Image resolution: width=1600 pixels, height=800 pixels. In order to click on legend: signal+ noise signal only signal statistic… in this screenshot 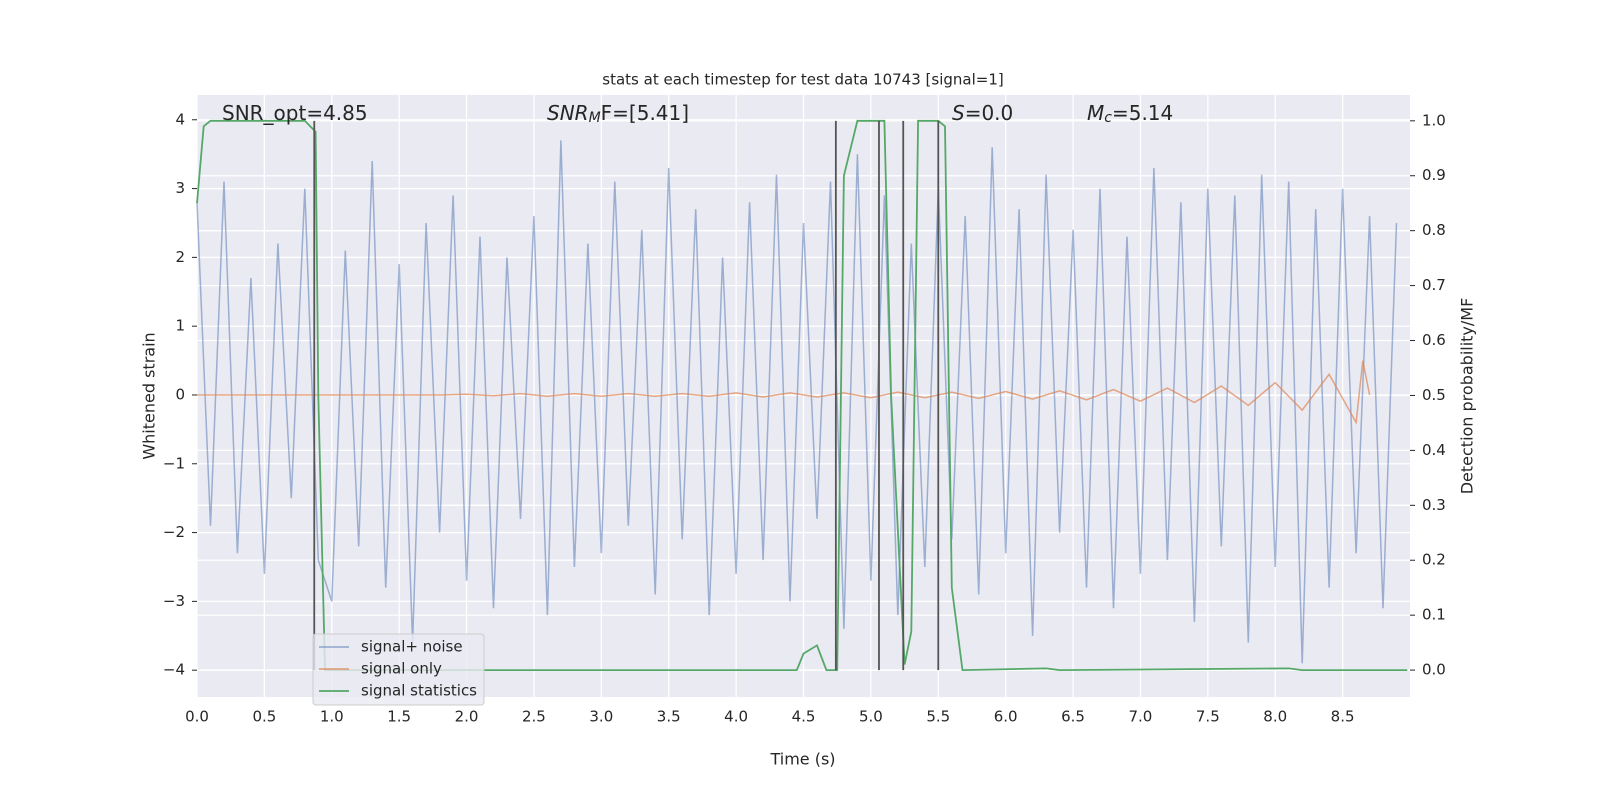, I will do `click(398, 669)`.